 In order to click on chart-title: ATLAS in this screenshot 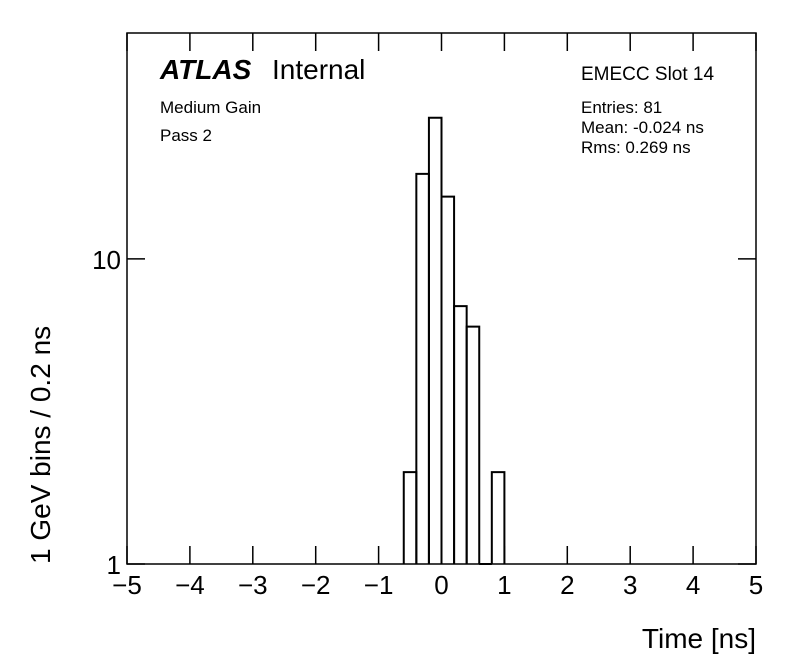, I will do `click(205, 69)`.